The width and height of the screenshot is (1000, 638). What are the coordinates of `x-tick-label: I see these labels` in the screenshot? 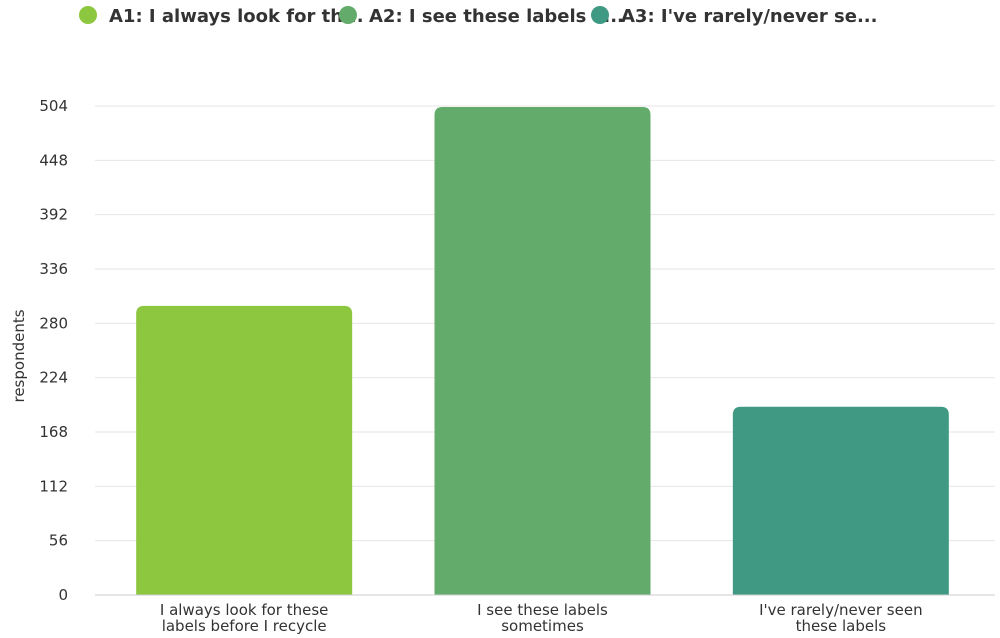 It's located at (542, 610).